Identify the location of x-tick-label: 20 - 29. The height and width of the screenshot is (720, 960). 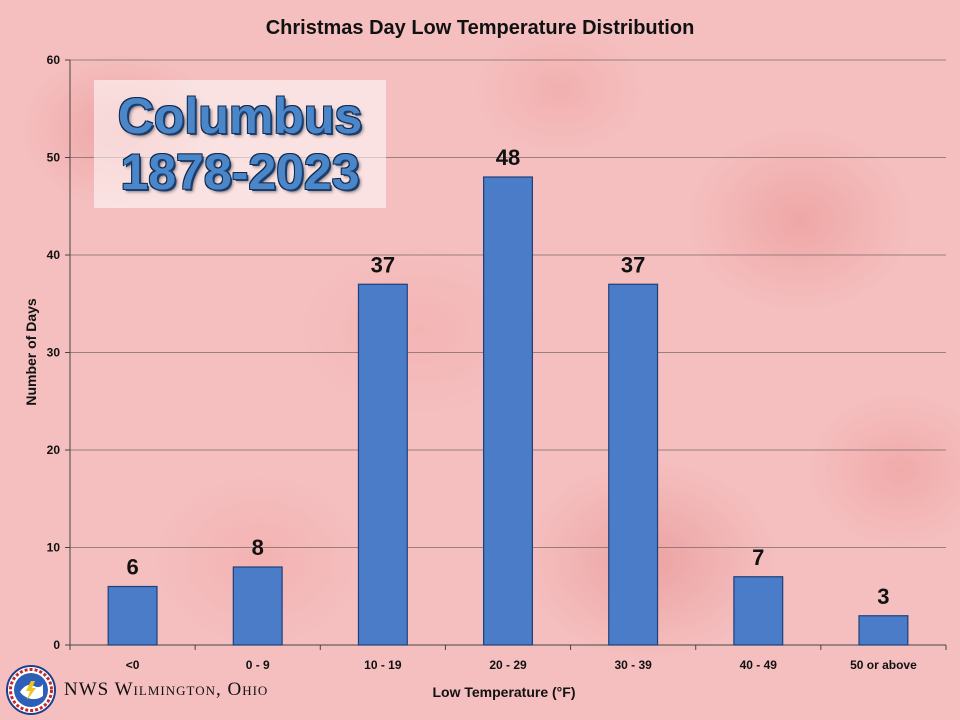
(508, 665).